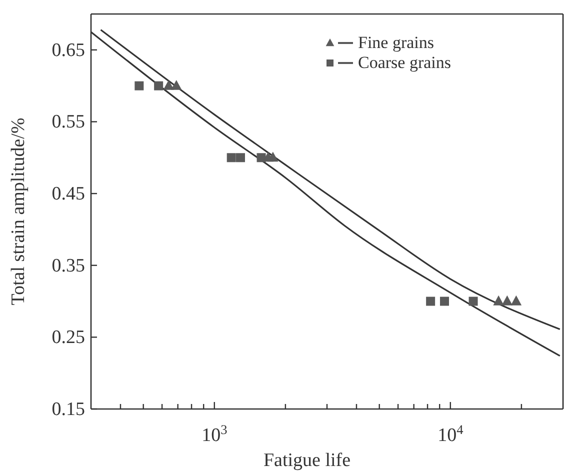  What do you see at coordinates (68, 122) in the screenshot?
I see `y-tick-label: 0.55` at bounding box center [68, 122].